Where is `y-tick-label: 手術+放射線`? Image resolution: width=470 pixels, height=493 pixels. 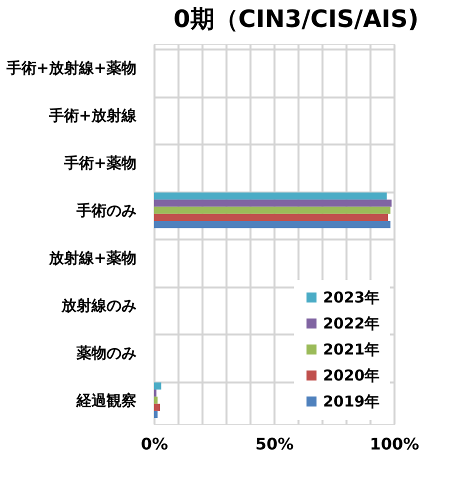
y-tick-label: 手術+放射線 is located at coordinates (93, 115).